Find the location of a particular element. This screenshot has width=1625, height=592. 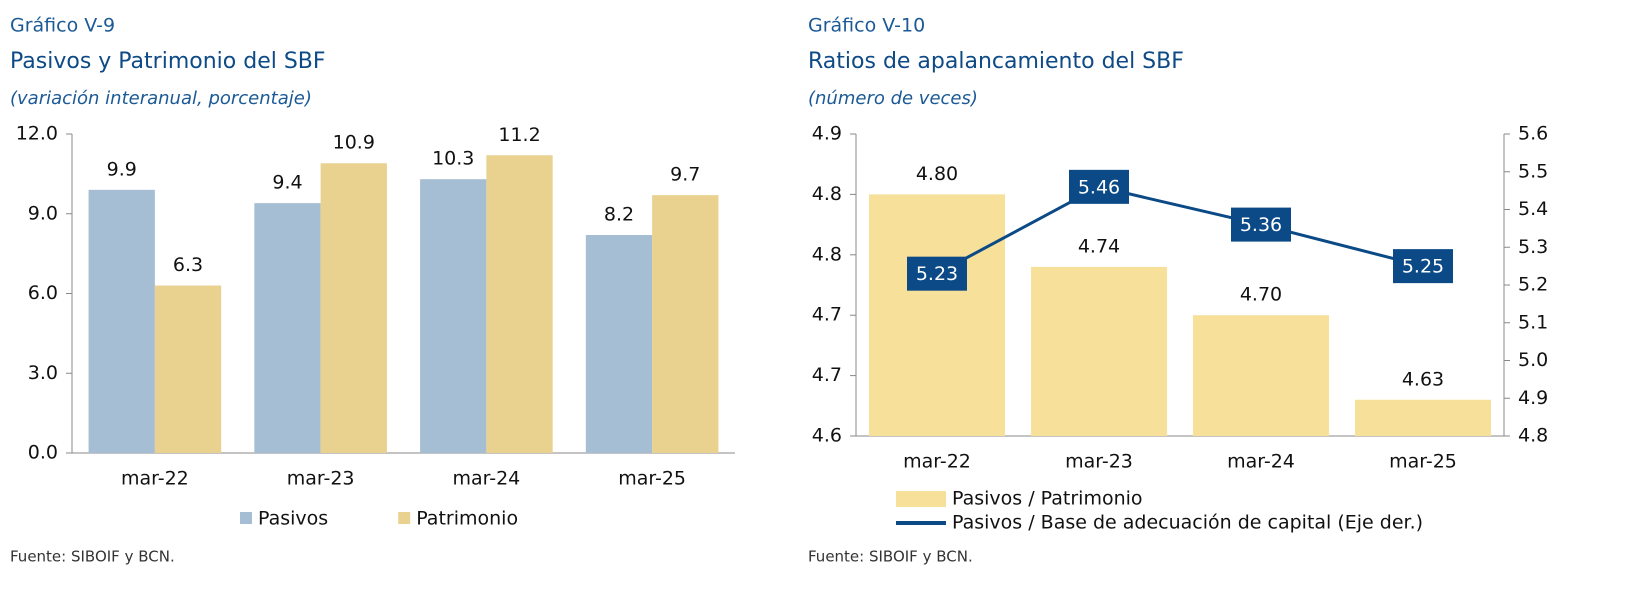

data-label: 5.46 is located at coordinates (1099, 187).